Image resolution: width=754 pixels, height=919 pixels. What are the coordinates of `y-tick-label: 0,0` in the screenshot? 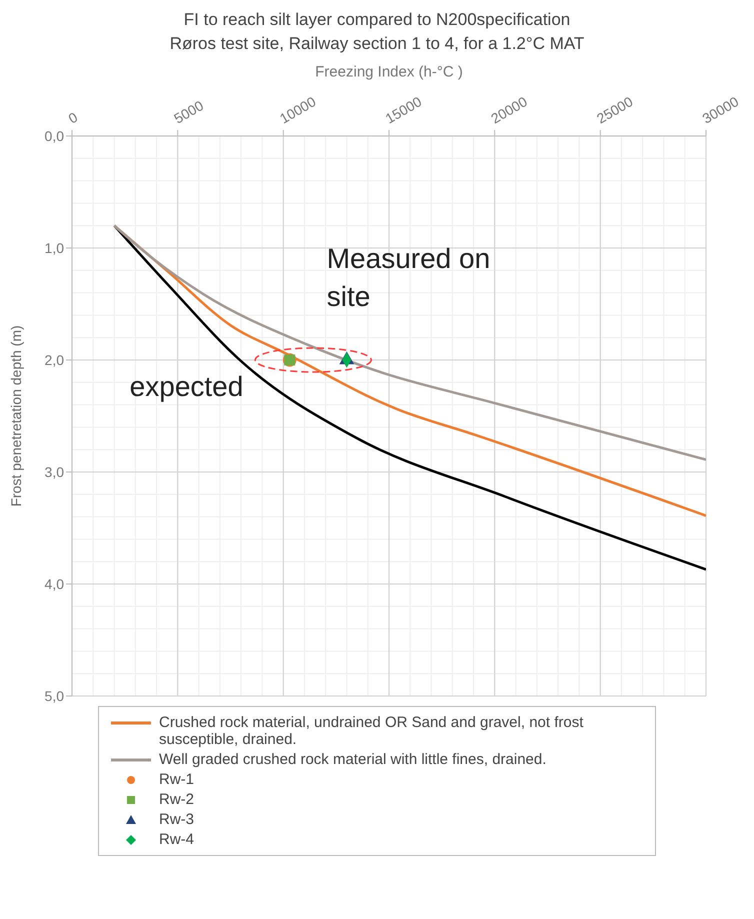 It's located at (54, 136).